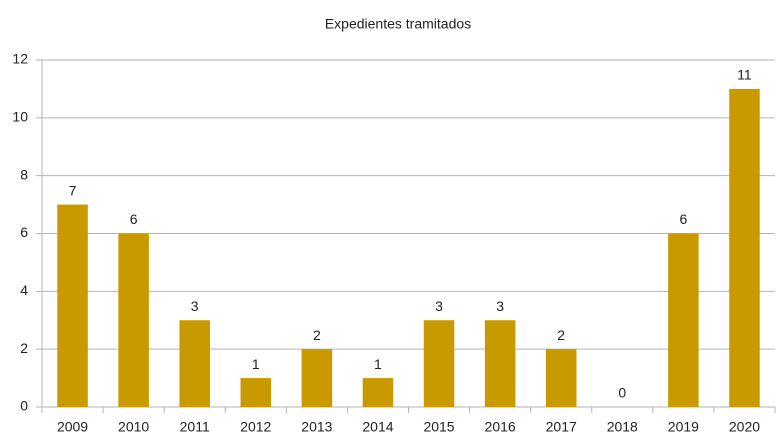  What do you see at coordinates (24, 406) in the screenshot?
I see `y-tick-label: 0` at bounding box center [24, 406].